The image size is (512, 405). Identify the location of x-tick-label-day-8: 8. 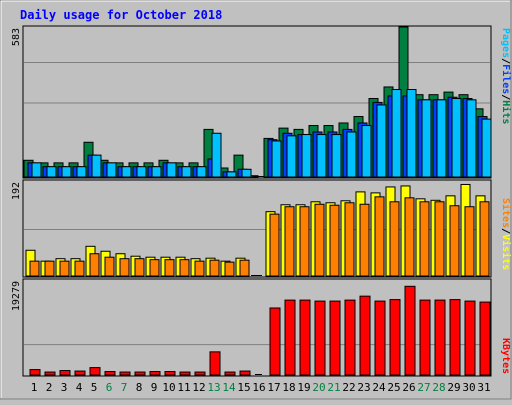
(139, 387).